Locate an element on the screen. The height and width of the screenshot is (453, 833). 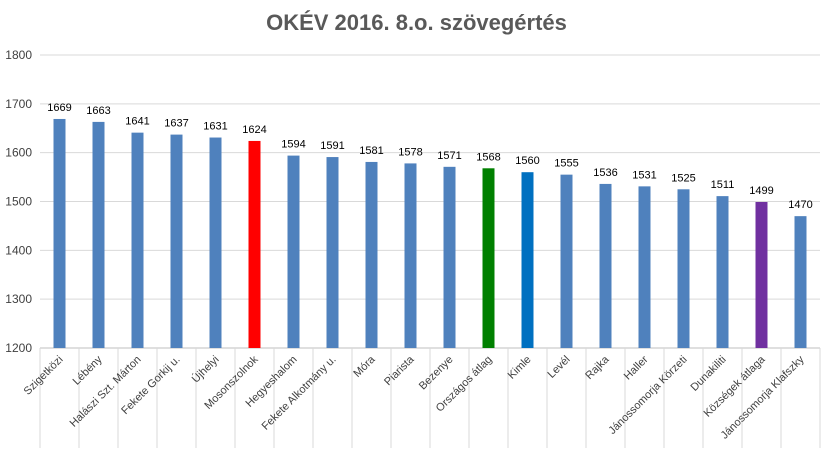
y-tick-label: 1400 is located at coordinates (18, 250).